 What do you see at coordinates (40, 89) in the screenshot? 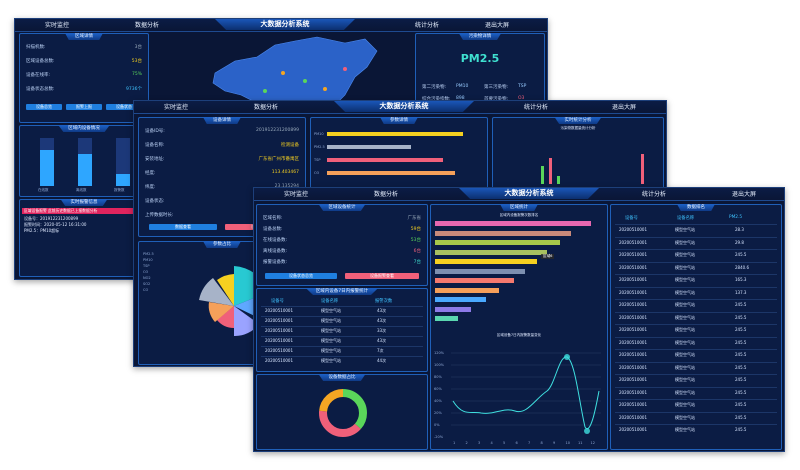
I see `device-row-label: 设备状态总数:` at bounding box center [40, 89].